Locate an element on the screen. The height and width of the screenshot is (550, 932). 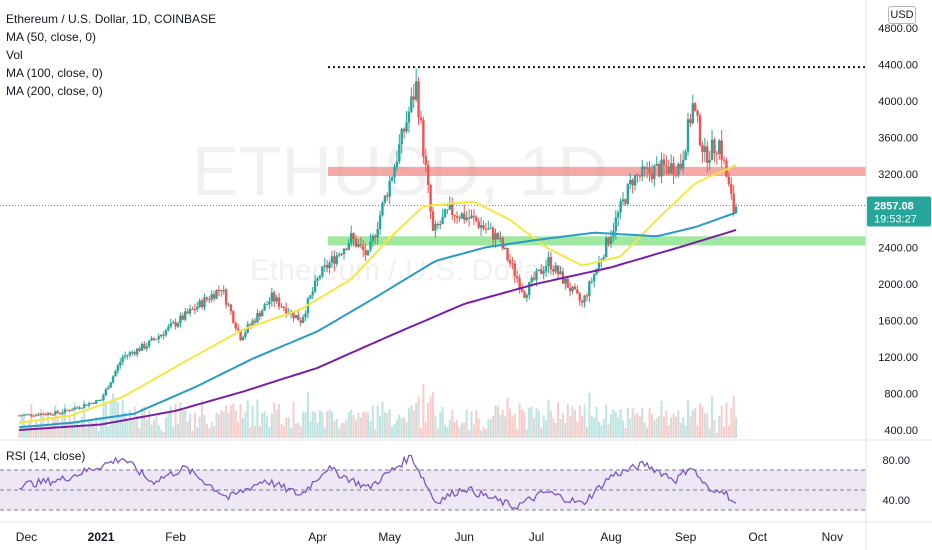
price-tick-label: 4400.00 is located at coordinates (898, 66).